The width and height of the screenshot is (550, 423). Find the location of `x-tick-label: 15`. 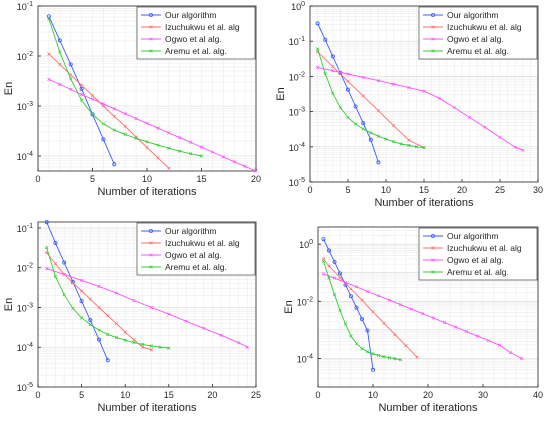

x-tick-label: 15 is located at coordinates (424, 190).